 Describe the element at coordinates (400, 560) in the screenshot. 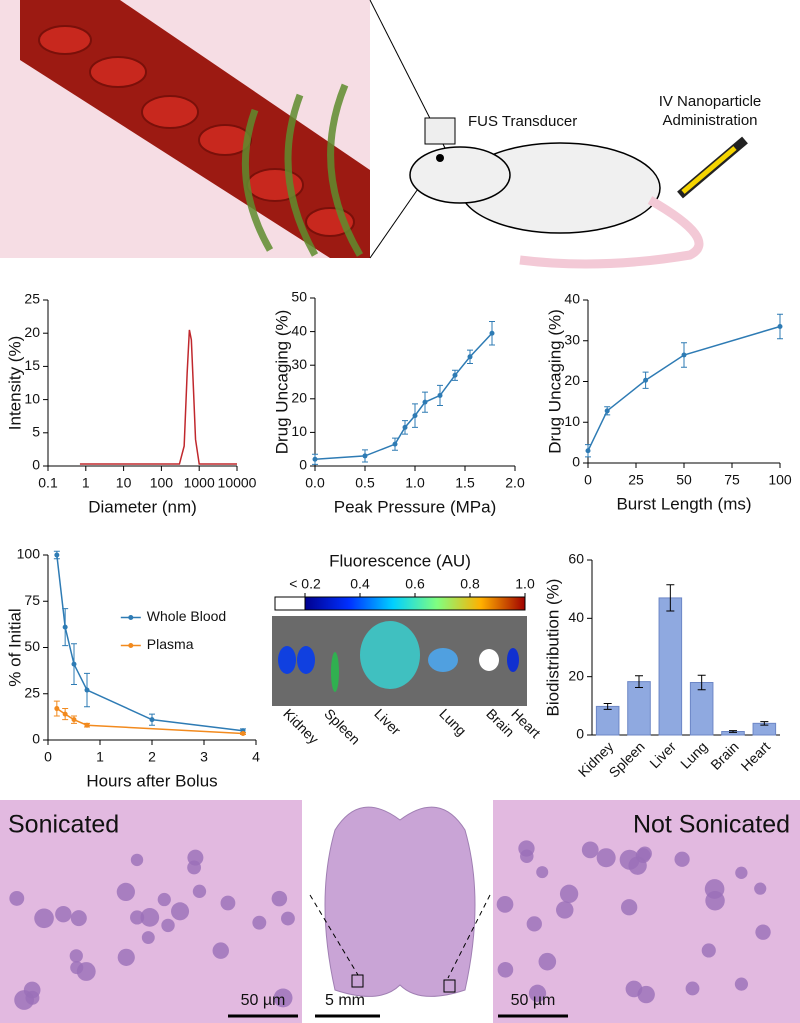

I see `colorbar-title: Fluorescence (AU)` at that location.